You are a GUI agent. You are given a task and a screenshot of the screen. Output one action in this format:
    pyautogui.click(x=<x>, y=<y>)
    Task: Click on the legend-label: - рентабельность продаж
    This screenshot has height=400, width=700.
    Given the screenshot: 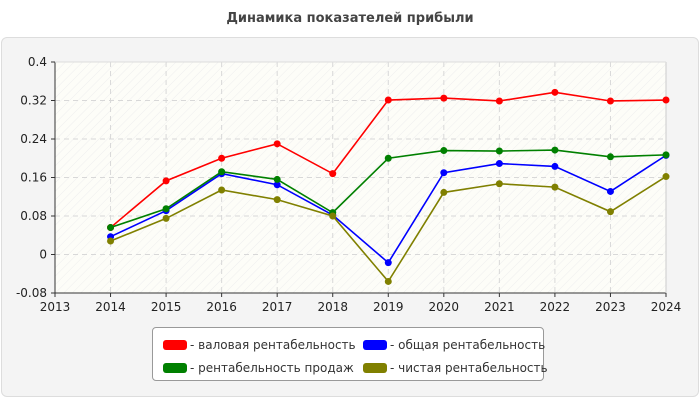 What is the action you would take?
    pyautogui.click(x=272, y=367)
    